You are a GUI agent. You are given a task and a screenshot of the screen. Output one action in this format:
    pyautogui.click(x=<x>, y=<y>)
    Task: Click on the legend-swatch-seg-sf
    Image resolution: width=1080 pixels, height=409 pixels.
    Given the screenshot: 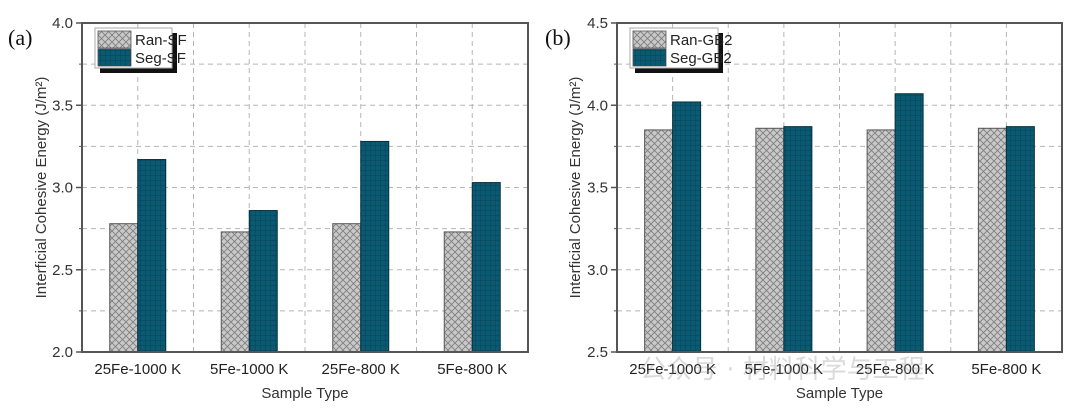 What is the action you would take?
    pyautogui.click(x=114, y=57)
    